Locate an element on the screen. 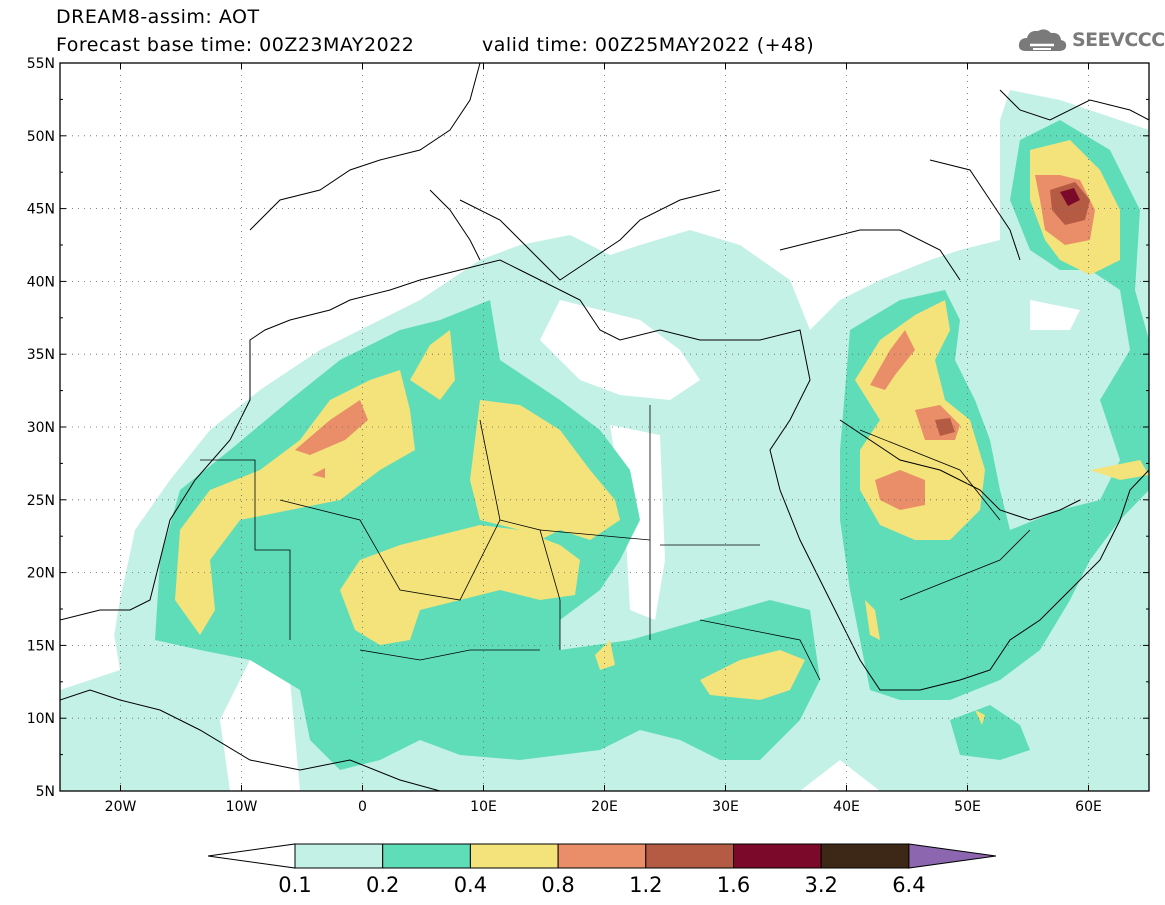 The width and height of the screenshot is (1165, 905). longitude-labels: 20W 10W 0 10E 20E 30E 40E 50E 60E is located at coordinates (603, 807).